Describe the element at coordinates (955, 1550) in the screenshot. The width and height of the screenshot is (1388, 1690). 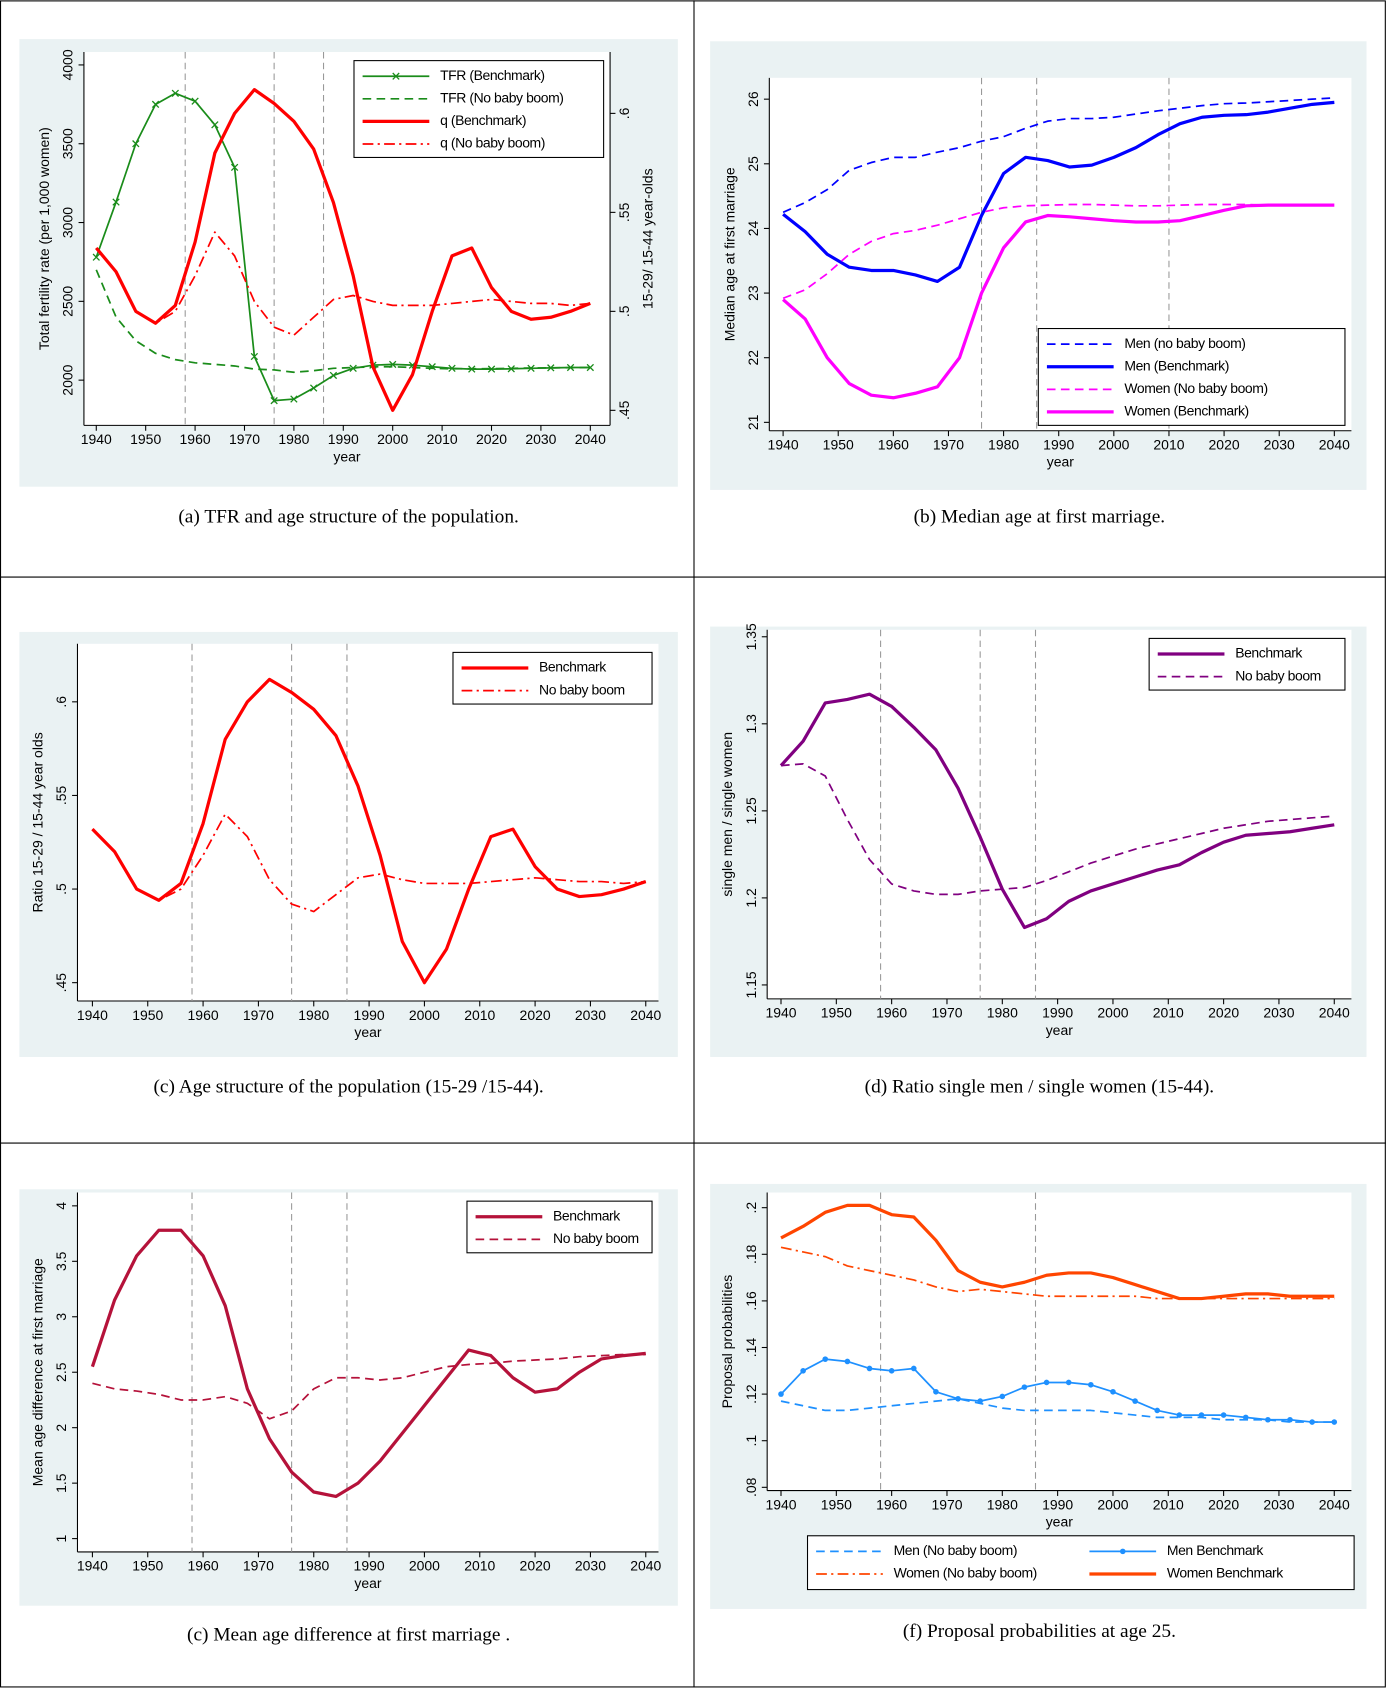
I see `legend-label: Men (No baby boom)` at that location.